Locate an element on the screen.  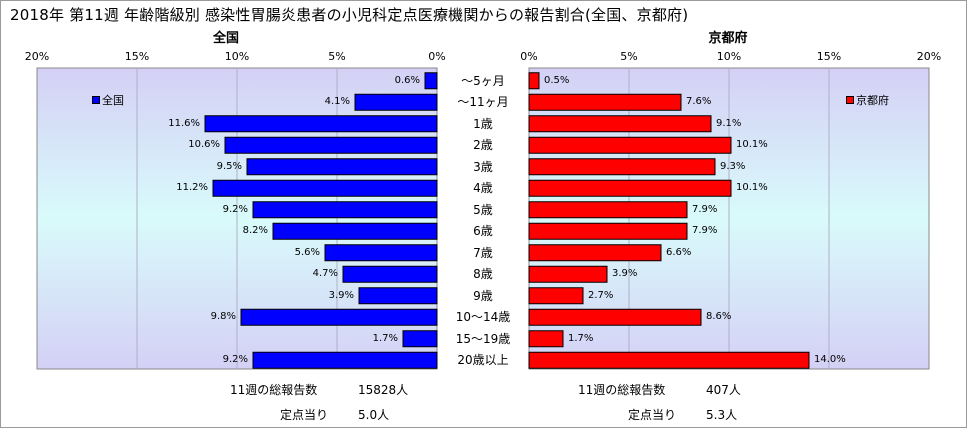
category-label-13: 20歳以上 is located at coordinates (483, 360).